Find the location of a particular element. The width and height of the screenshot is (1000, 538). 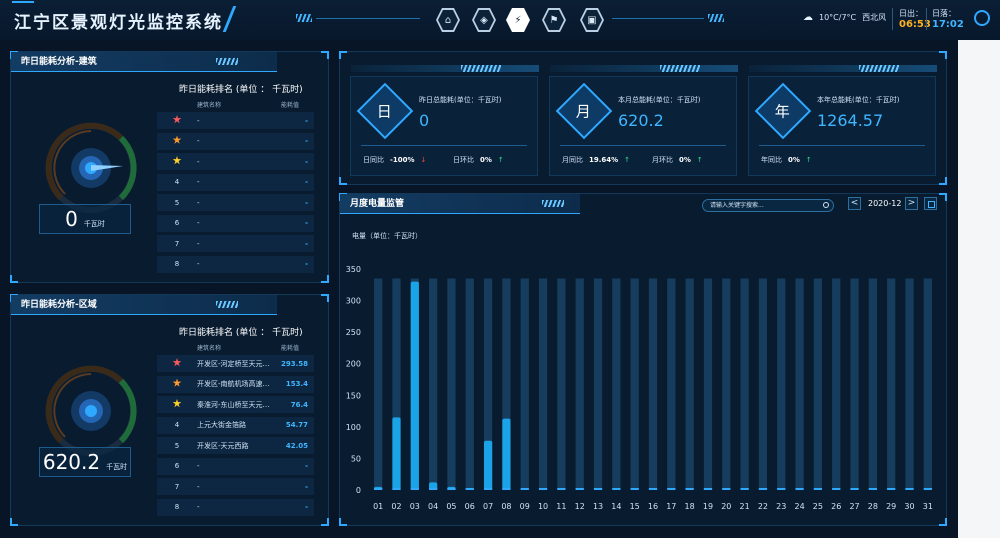

x-tick-label: 17 is located at coordinates (671, 506).